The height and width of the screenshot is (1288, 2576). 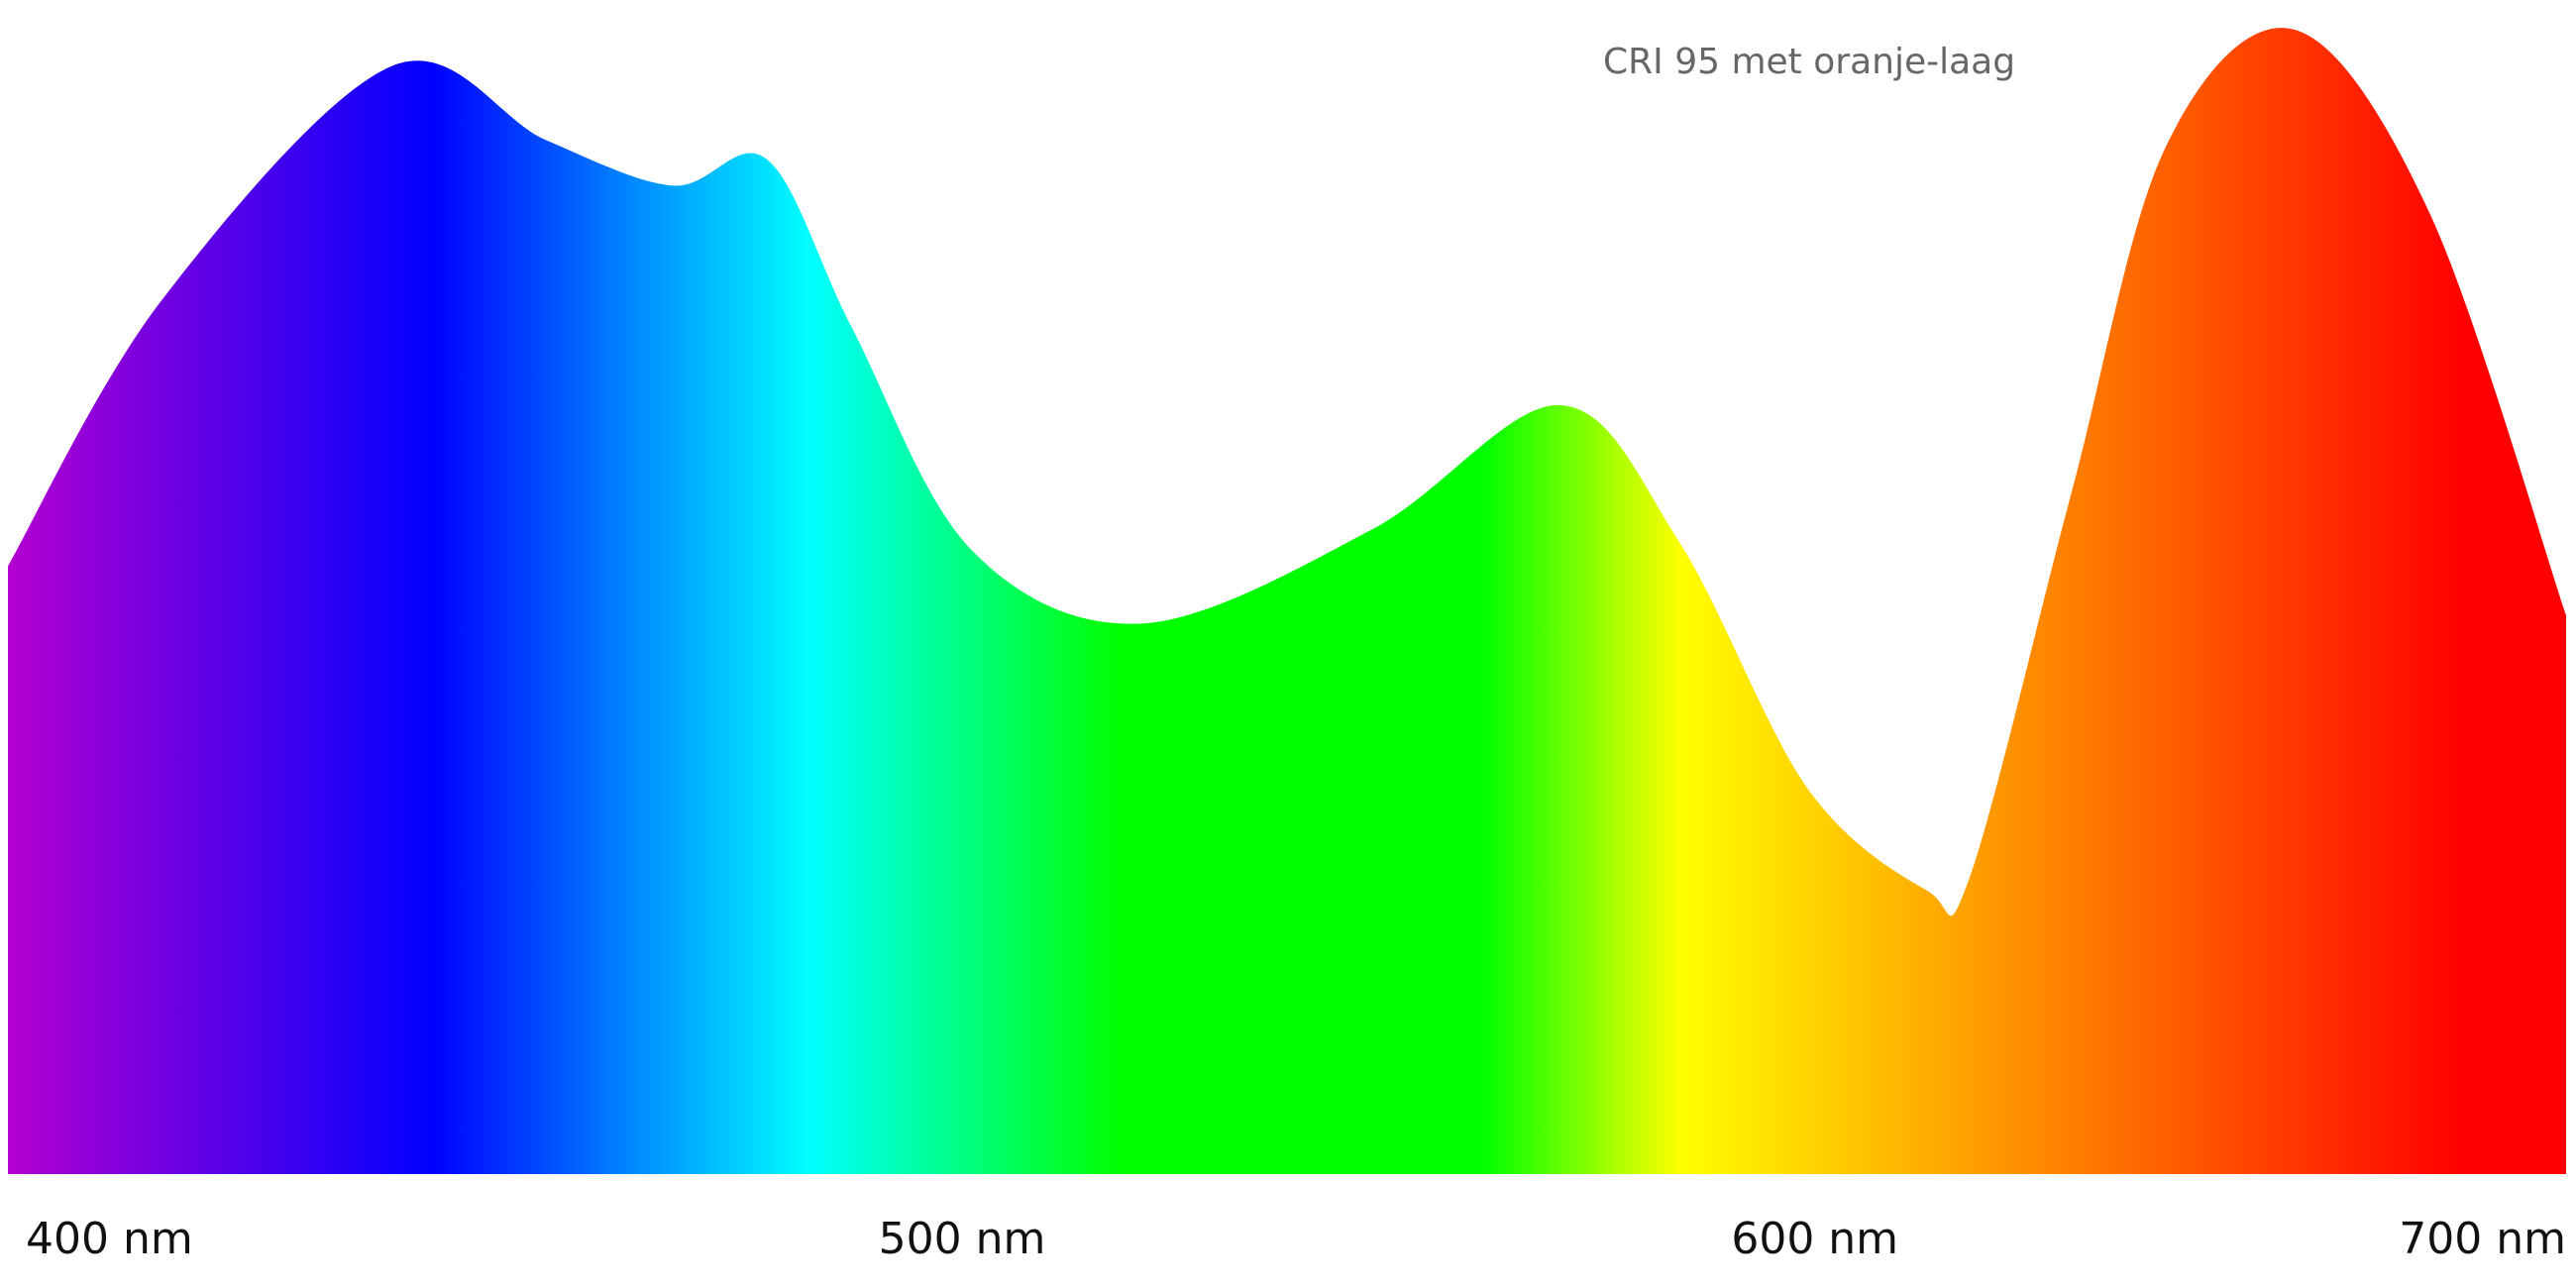 I want to click on x-tick-label: 500 nm, so click(x=962, y=1239).